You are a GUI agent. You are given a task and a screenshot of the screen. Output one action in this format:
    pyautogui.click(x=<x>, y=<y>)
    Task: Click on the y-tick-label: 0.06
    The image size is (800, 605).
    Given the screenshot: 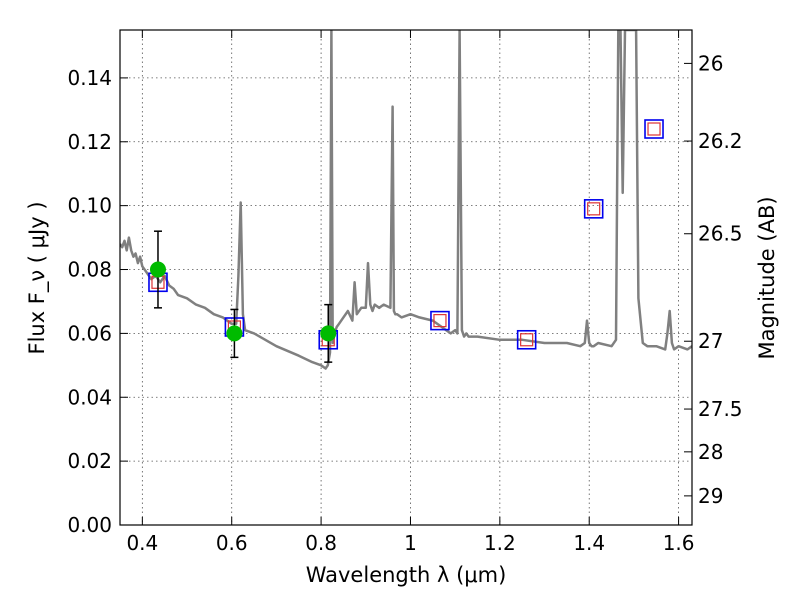 What is the action you would take?
    pyautogui.click(x=89, y=333)
    